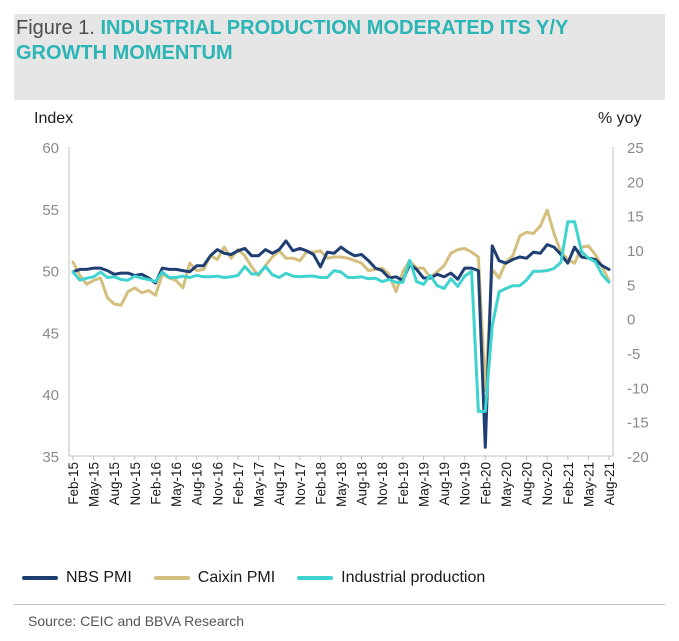 Image resolution: width=679 pixels, height=641 pixels. I want to click on x-tick-label: Nov-20, so click(547, 484).